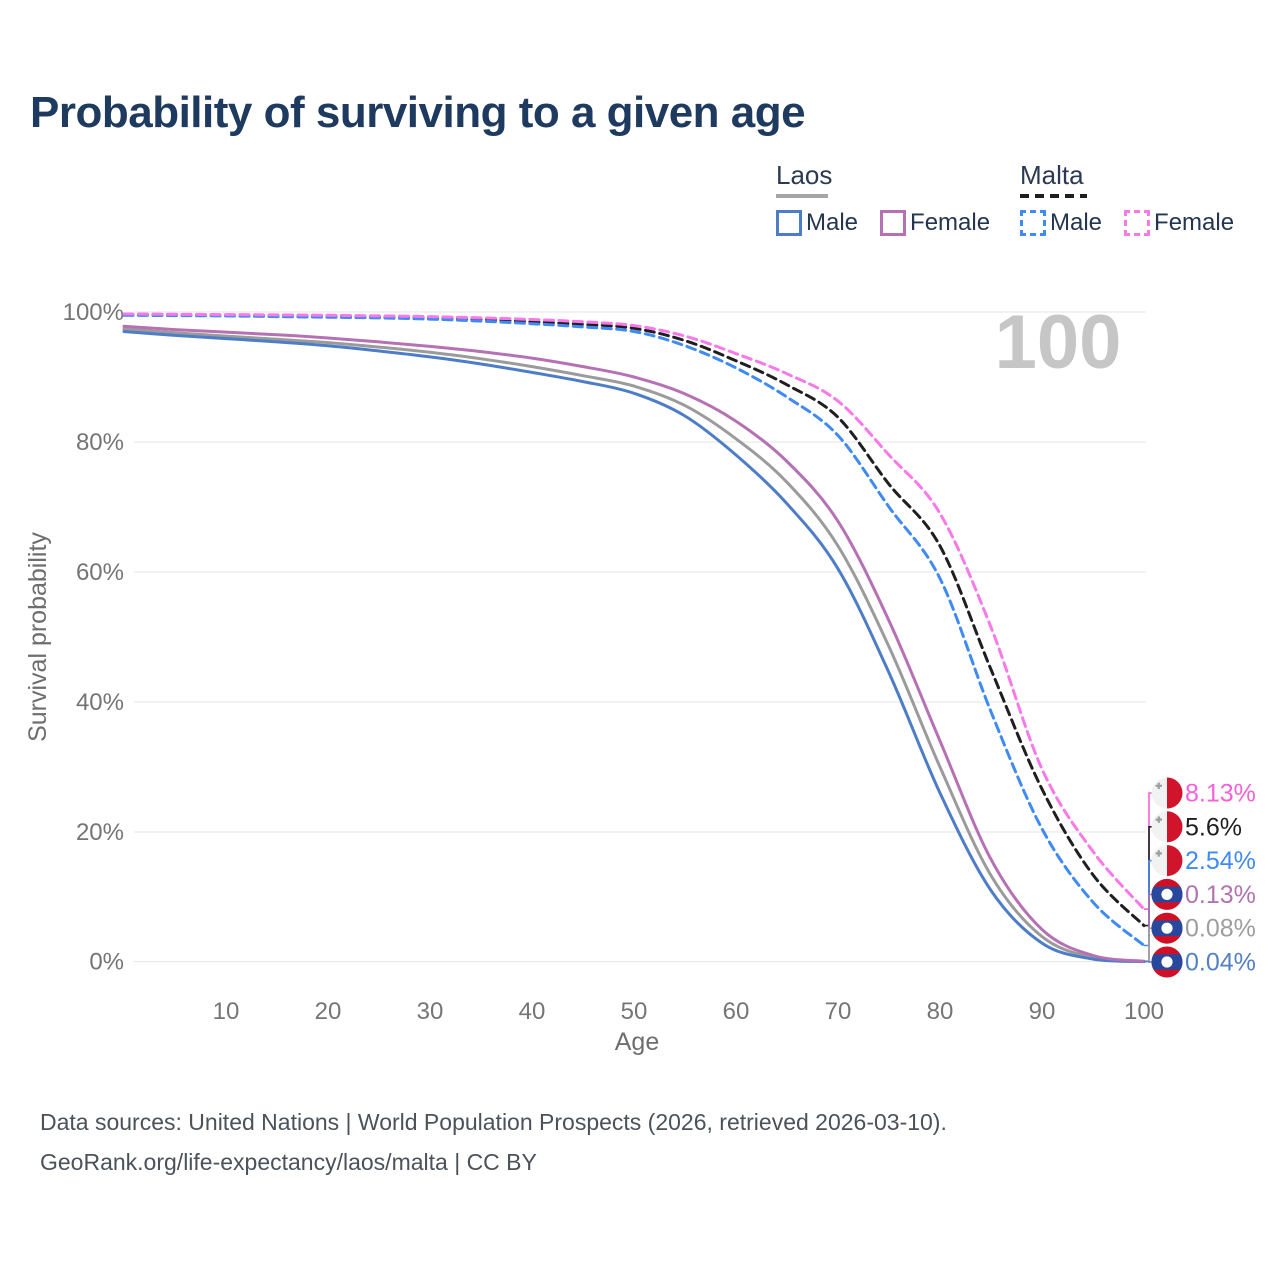 Image resolution: width=1280 pixels, height=1280 pixels. I want to click on legend-row-malta: Male Female, so click(1127, 223).